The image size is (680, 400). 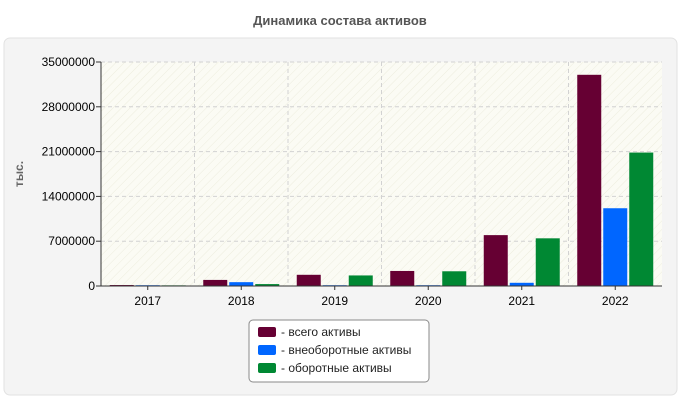 What do you see at coordinates (454, 278) in the screenshot?
I see `bar-3-2020` at bounding box center [454, 278].